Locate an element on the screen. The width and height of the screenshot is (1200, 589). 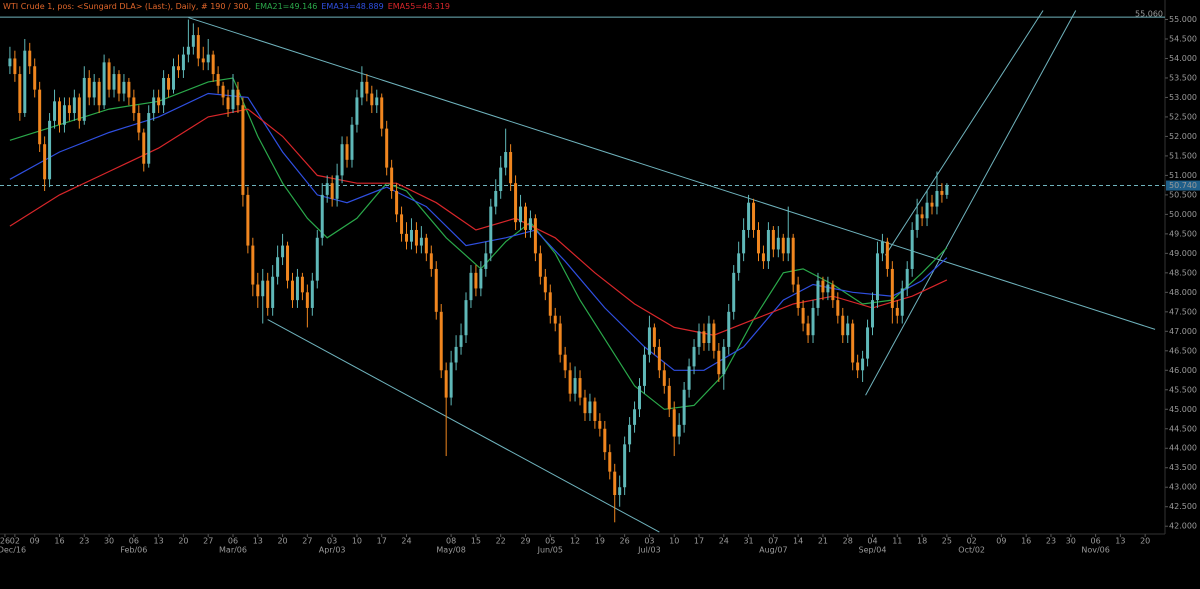
y-tick-label: 47.000 is located at coordinates (1183, 331).